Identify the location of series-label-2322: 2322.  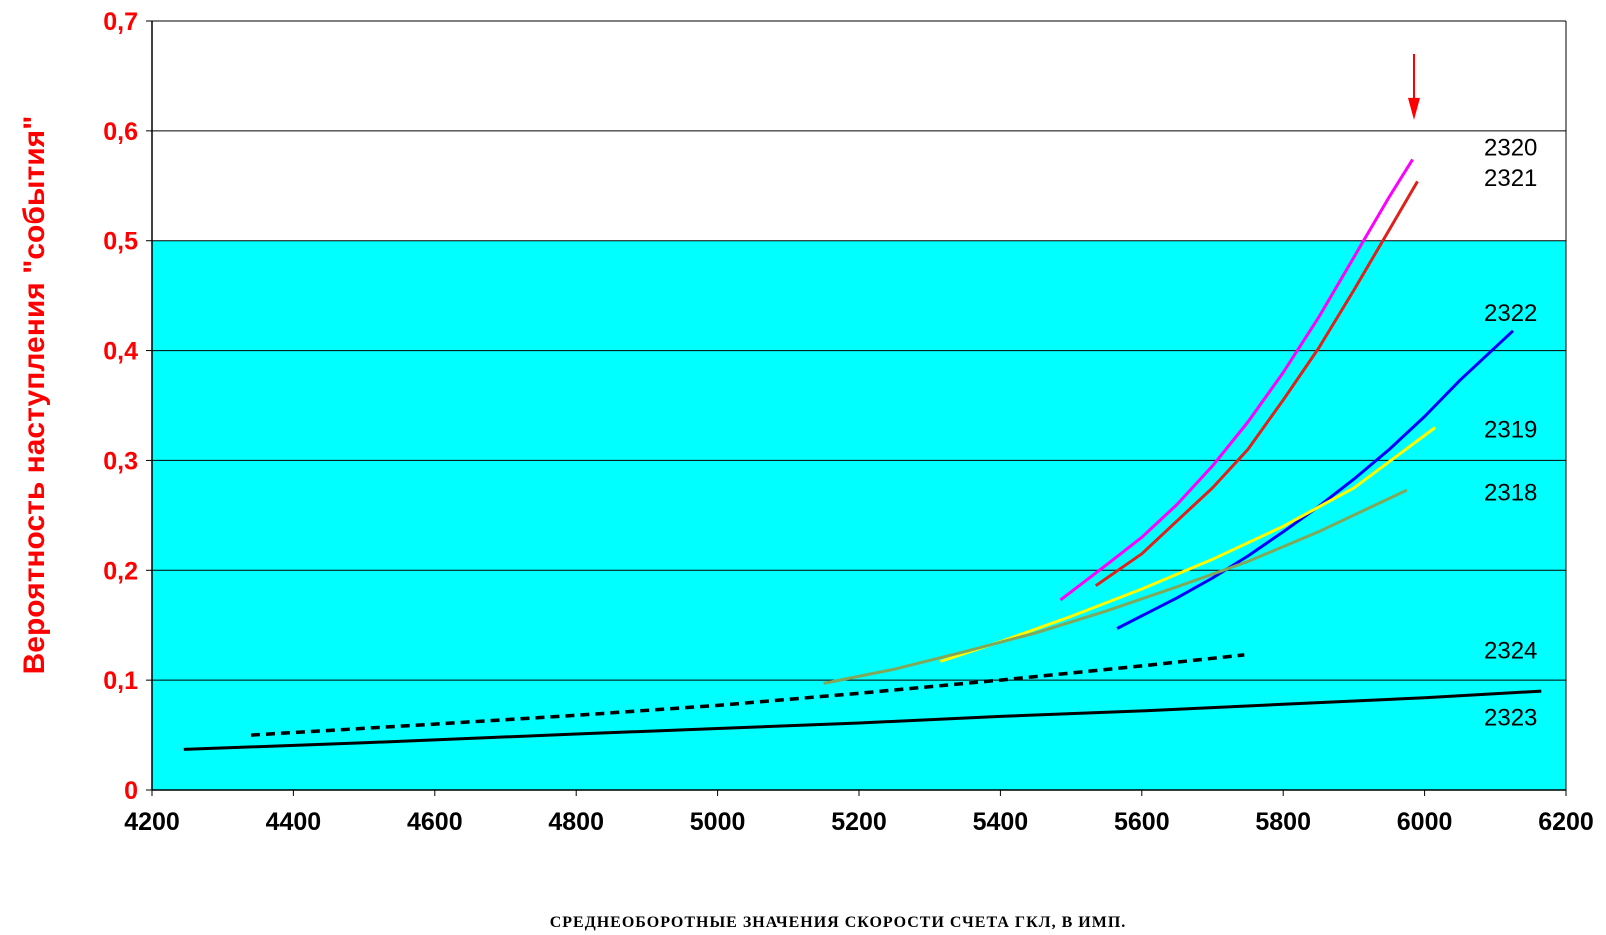
(1510, 313).